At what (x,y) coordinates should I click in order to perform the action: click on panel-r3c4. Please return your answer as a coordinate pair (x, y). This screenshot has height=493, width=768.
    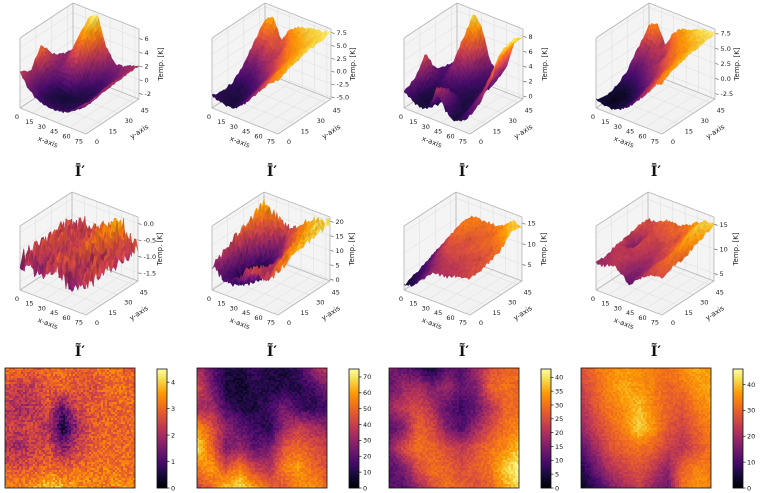
    Looking at the image, I should click on (672, 429).